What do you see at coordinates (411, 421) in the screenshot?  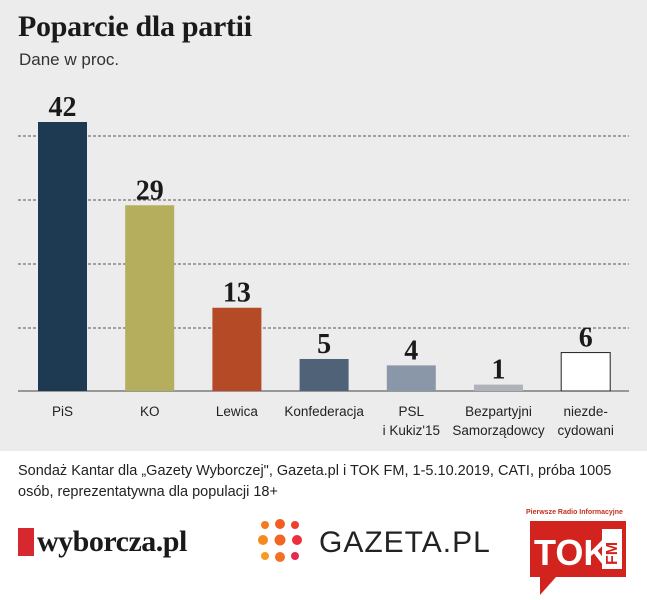 I see `category-label: PSL i Kukiz'15` at bounding box center [411, 421].